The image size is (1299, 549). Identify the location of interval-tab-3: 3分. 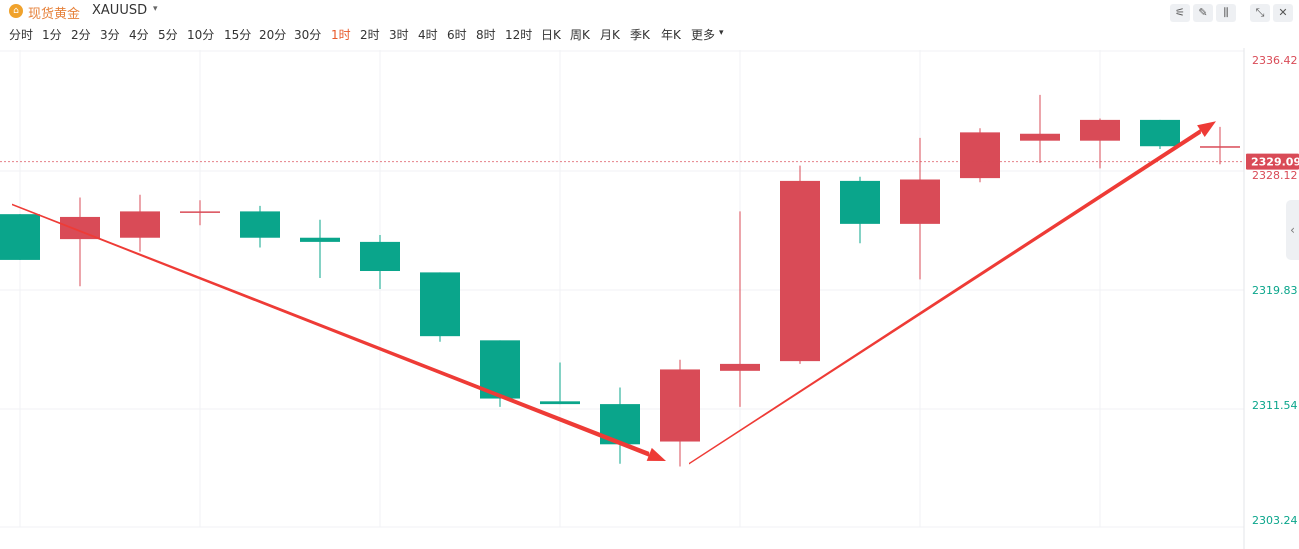
(110, 35).